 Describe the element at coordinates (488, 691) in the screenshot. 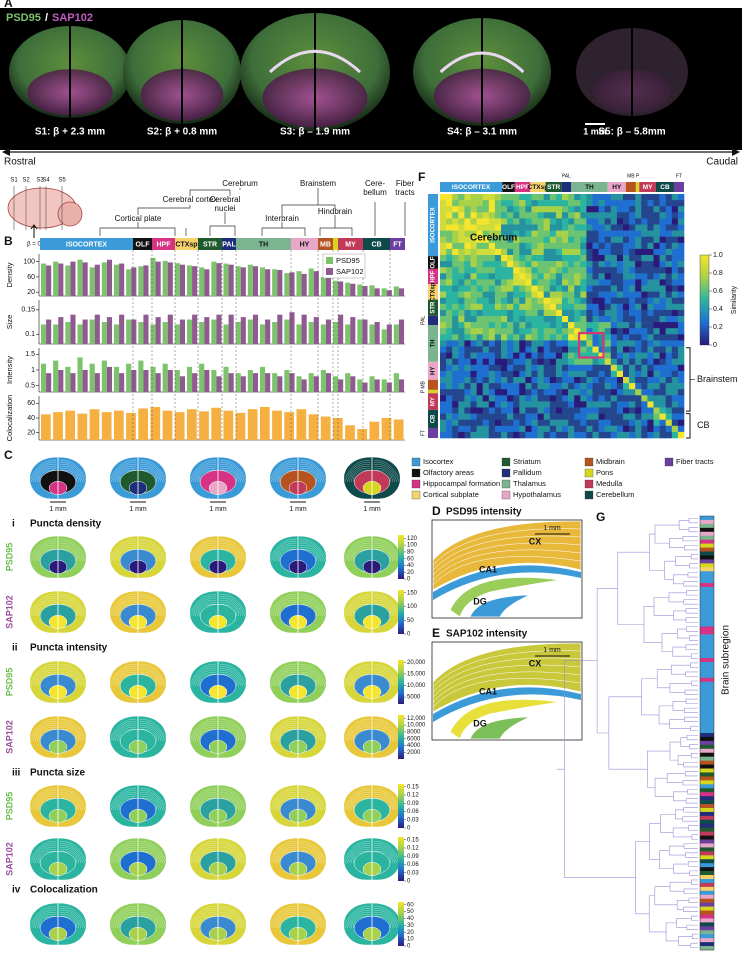

I see `region-label: CA1` at that location.